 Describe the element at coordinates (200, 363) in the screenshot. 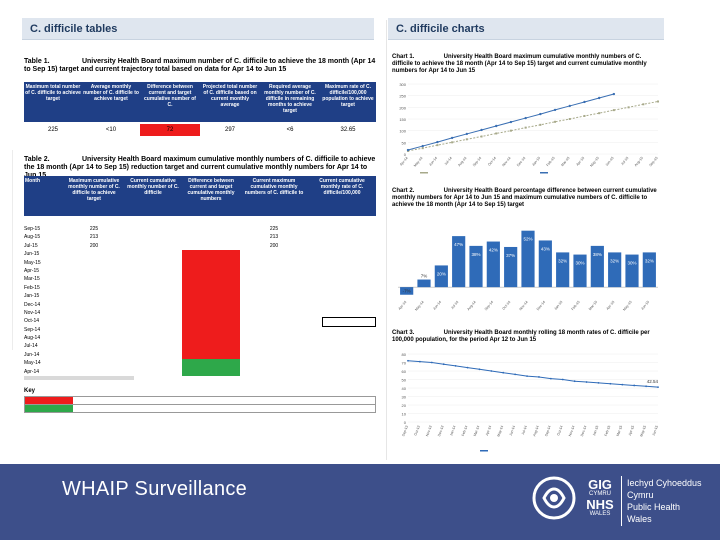

I see `table2-row: May-14` at that location.